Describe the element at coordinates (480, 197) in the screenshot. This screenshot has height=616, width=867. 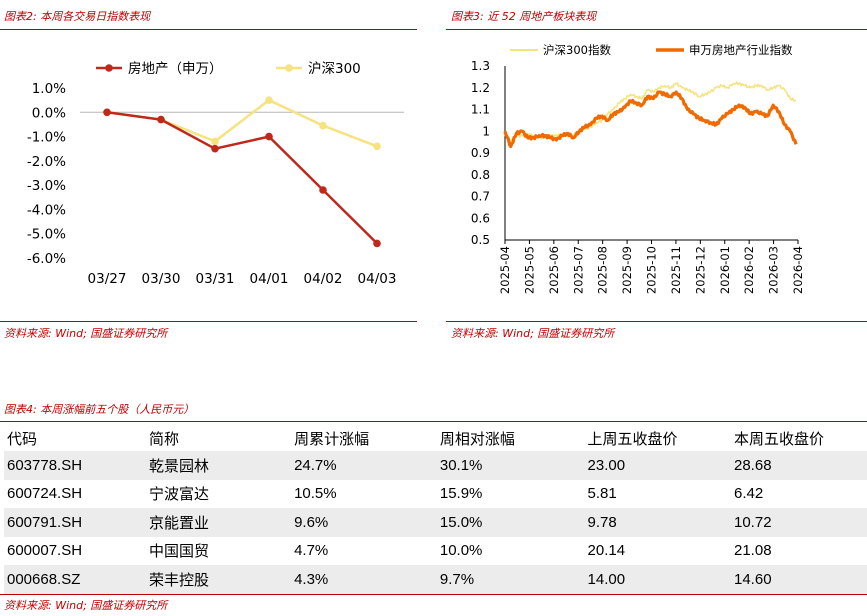
I see `y-tick-label: 0.7` at that location.